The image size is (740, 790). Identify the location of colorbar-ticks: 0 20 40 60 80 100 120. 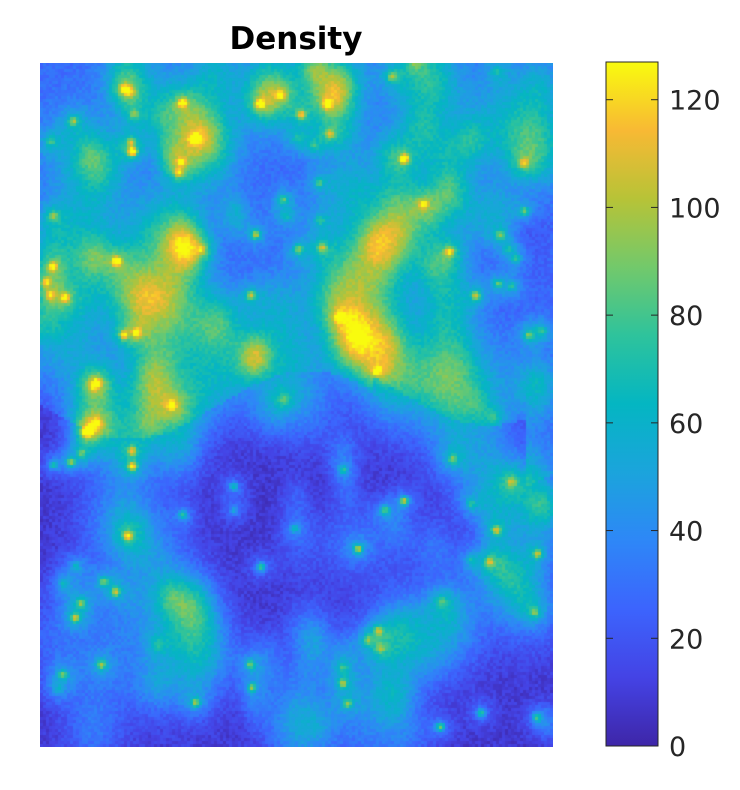
(663, 424).